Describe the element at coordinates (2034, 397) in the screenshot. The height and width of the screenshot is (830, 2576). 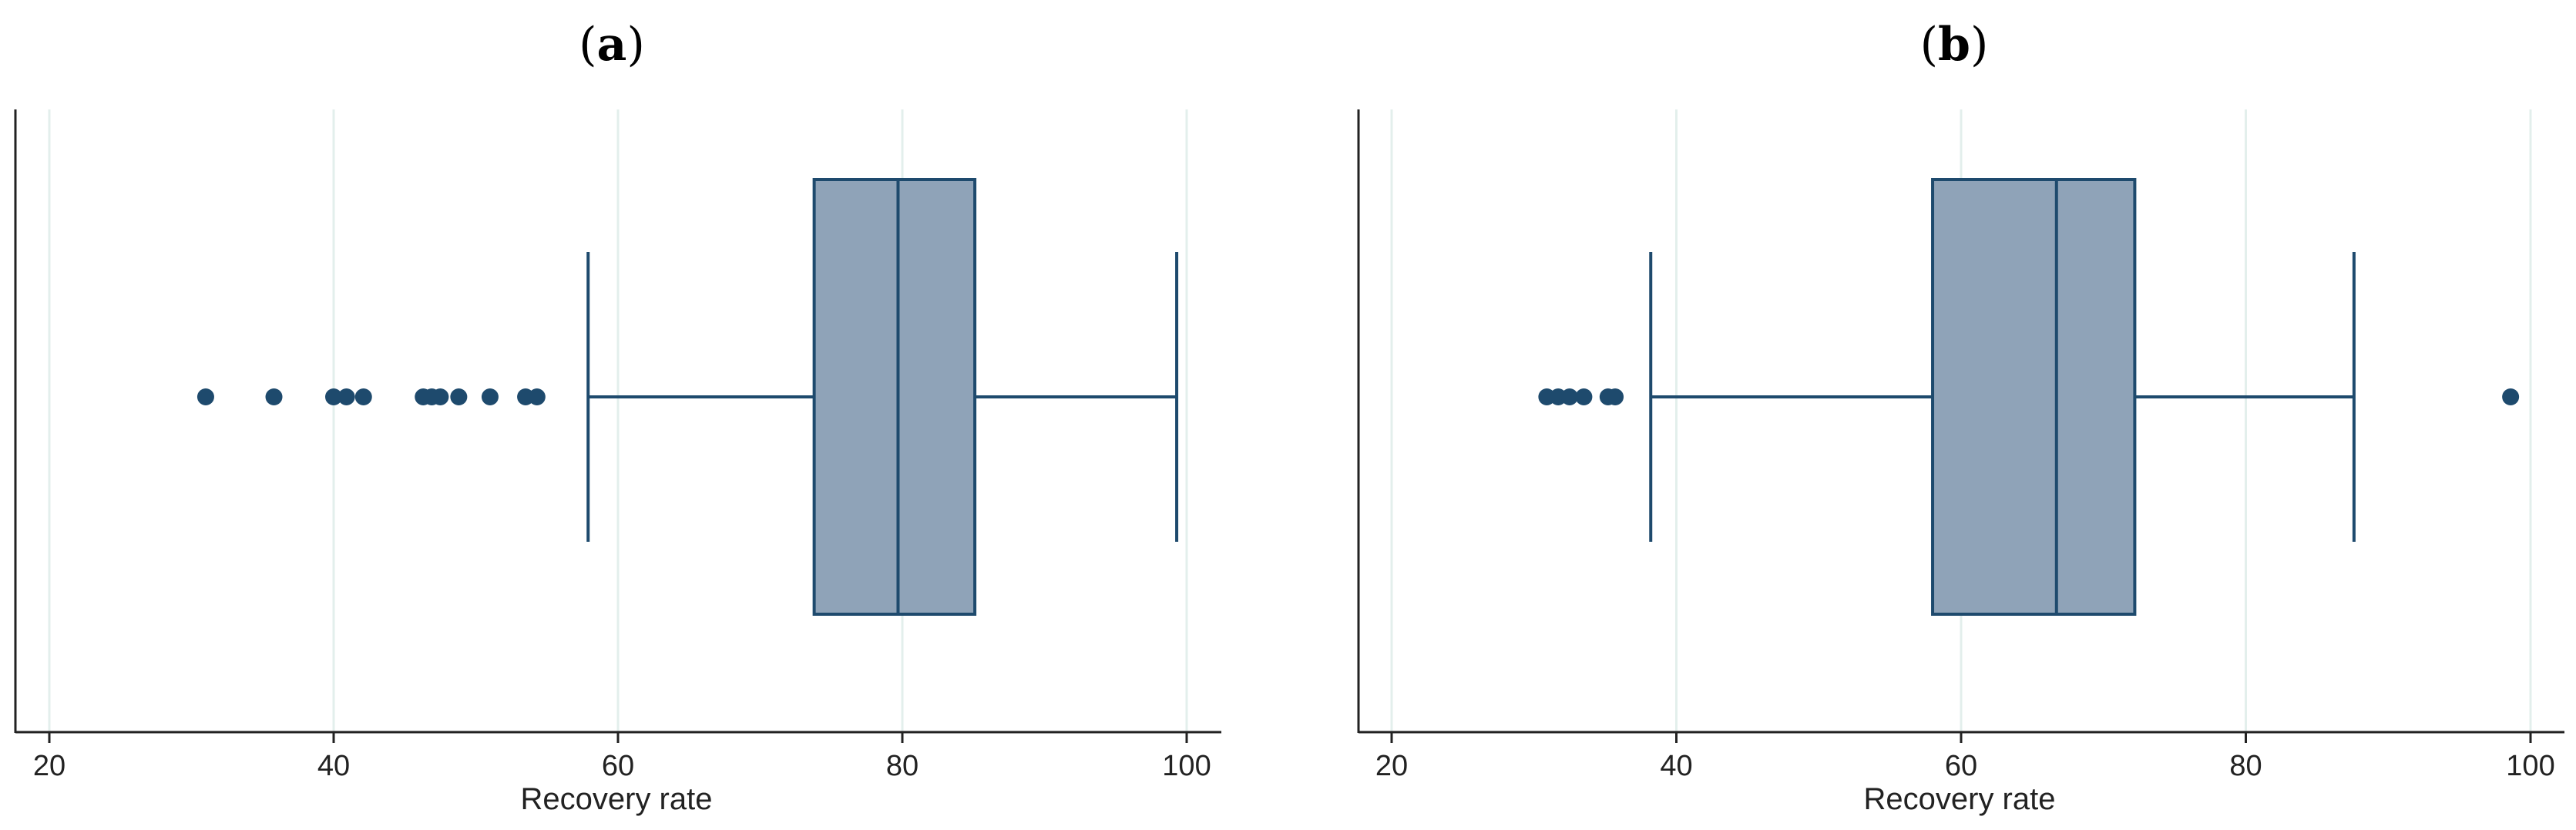
I see `panel-b-box` at that location.